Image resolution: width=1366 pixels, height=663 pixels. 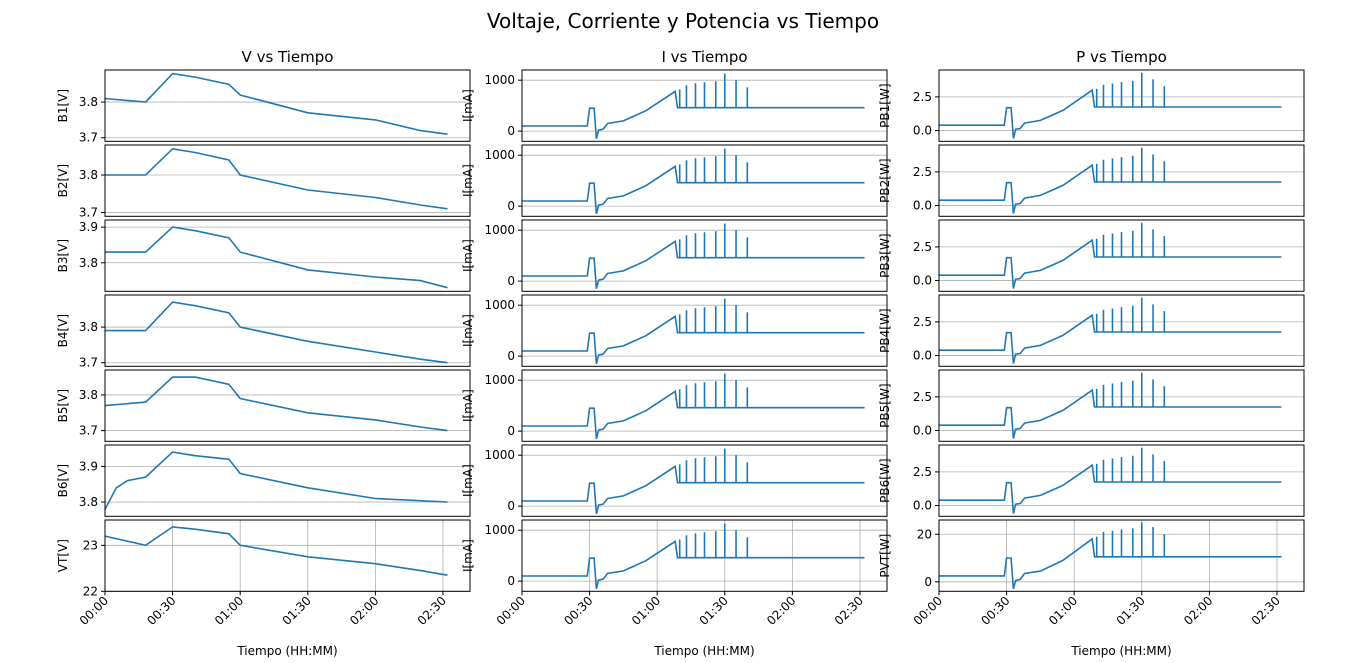 I want to click on subplot-P-B1: 0.0 2.5 PB1[W] P vs Tiempo, so click(x=1091, y=95).